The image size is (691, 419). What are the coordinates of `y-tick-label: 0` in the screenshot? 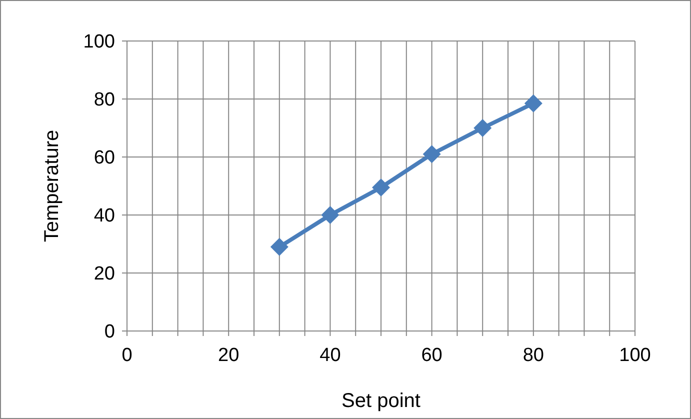 It's located at (109, 332).